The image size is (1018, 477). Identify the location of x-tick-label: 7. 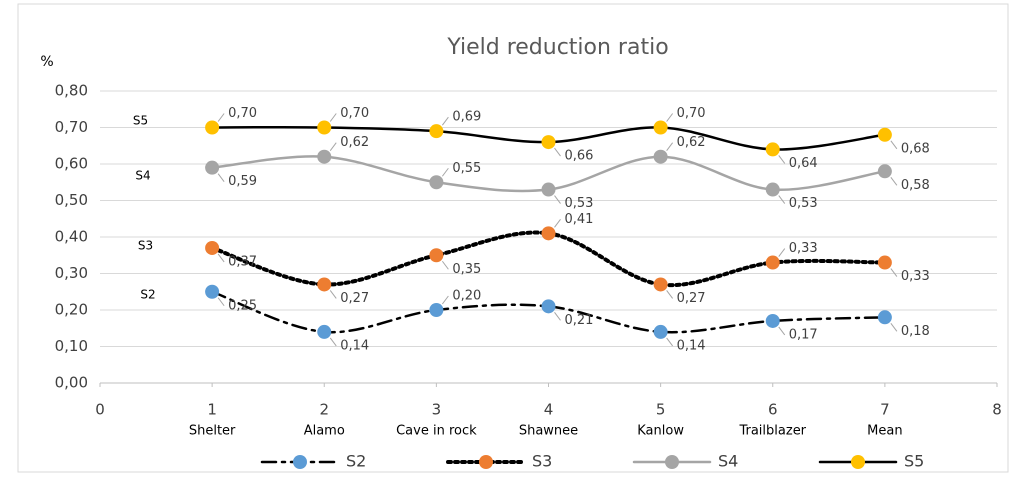
(885, 410).